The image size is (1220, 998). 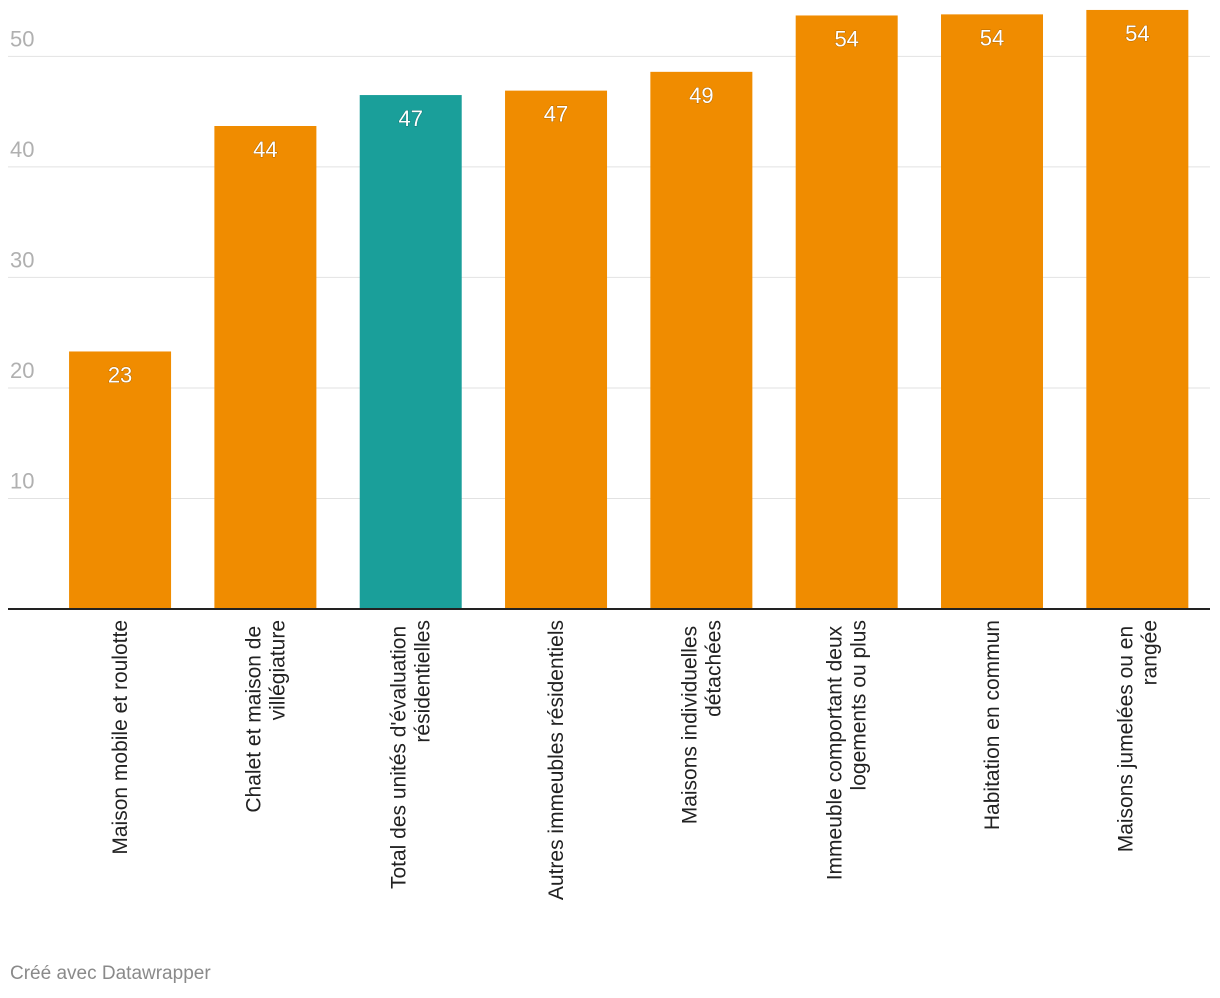 What do you see at coordinates (265, 149) in the screenshot?
I see `value-label: 44` at bounding box center [265, 149].